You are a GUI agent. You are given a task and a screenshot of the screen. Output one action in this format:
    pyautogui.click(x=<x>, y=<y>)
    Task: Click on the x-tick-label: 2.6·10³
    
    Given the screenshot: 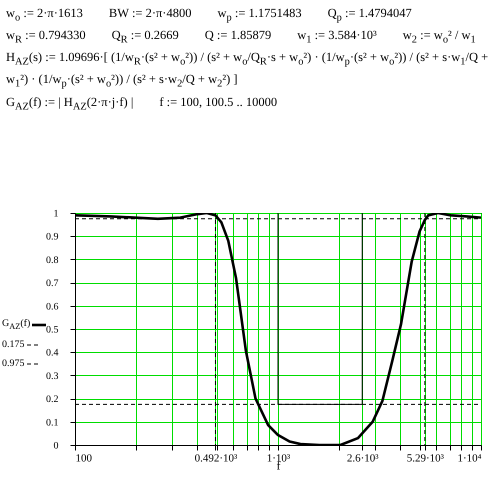 What is the action you would take?
    pyautogui.click(x=363, y=458)
    